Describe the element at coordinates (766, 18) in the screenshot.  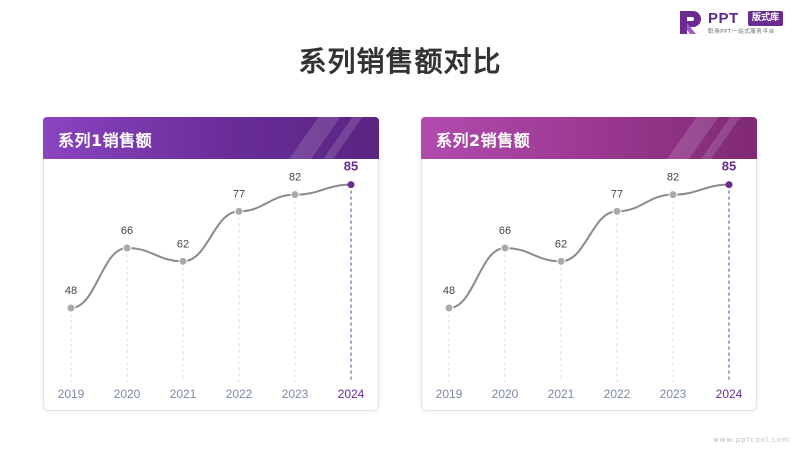
I see `logo-badge: 版式库` at that location.